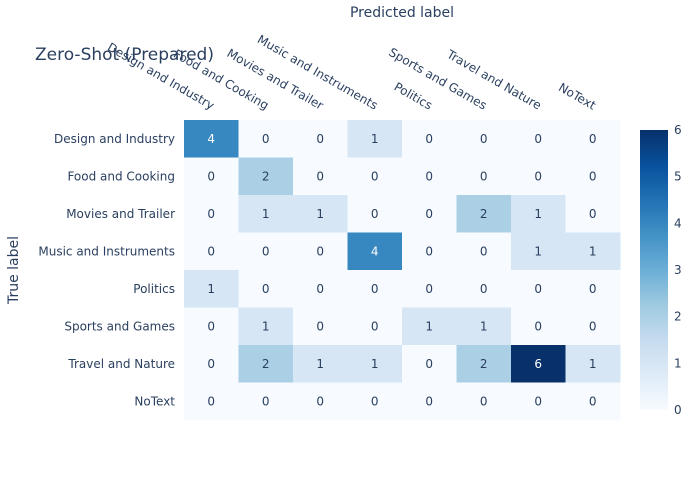  Describe the element at coordinates (402, 13) in the screenshot. I see `x-axis-title: Predicted label` at that location.